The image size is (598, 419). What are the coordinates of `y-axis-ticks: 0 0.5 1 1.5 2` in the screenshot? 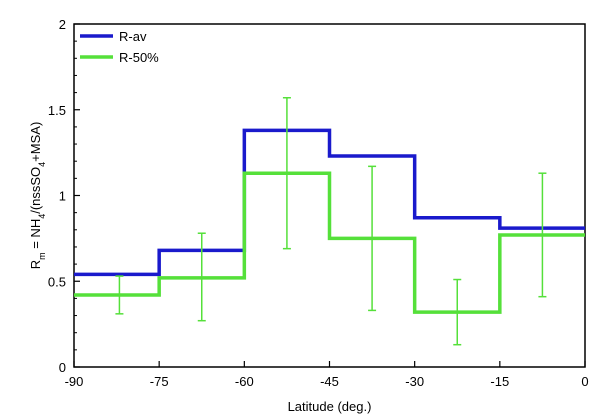 It's located at (64, 196).